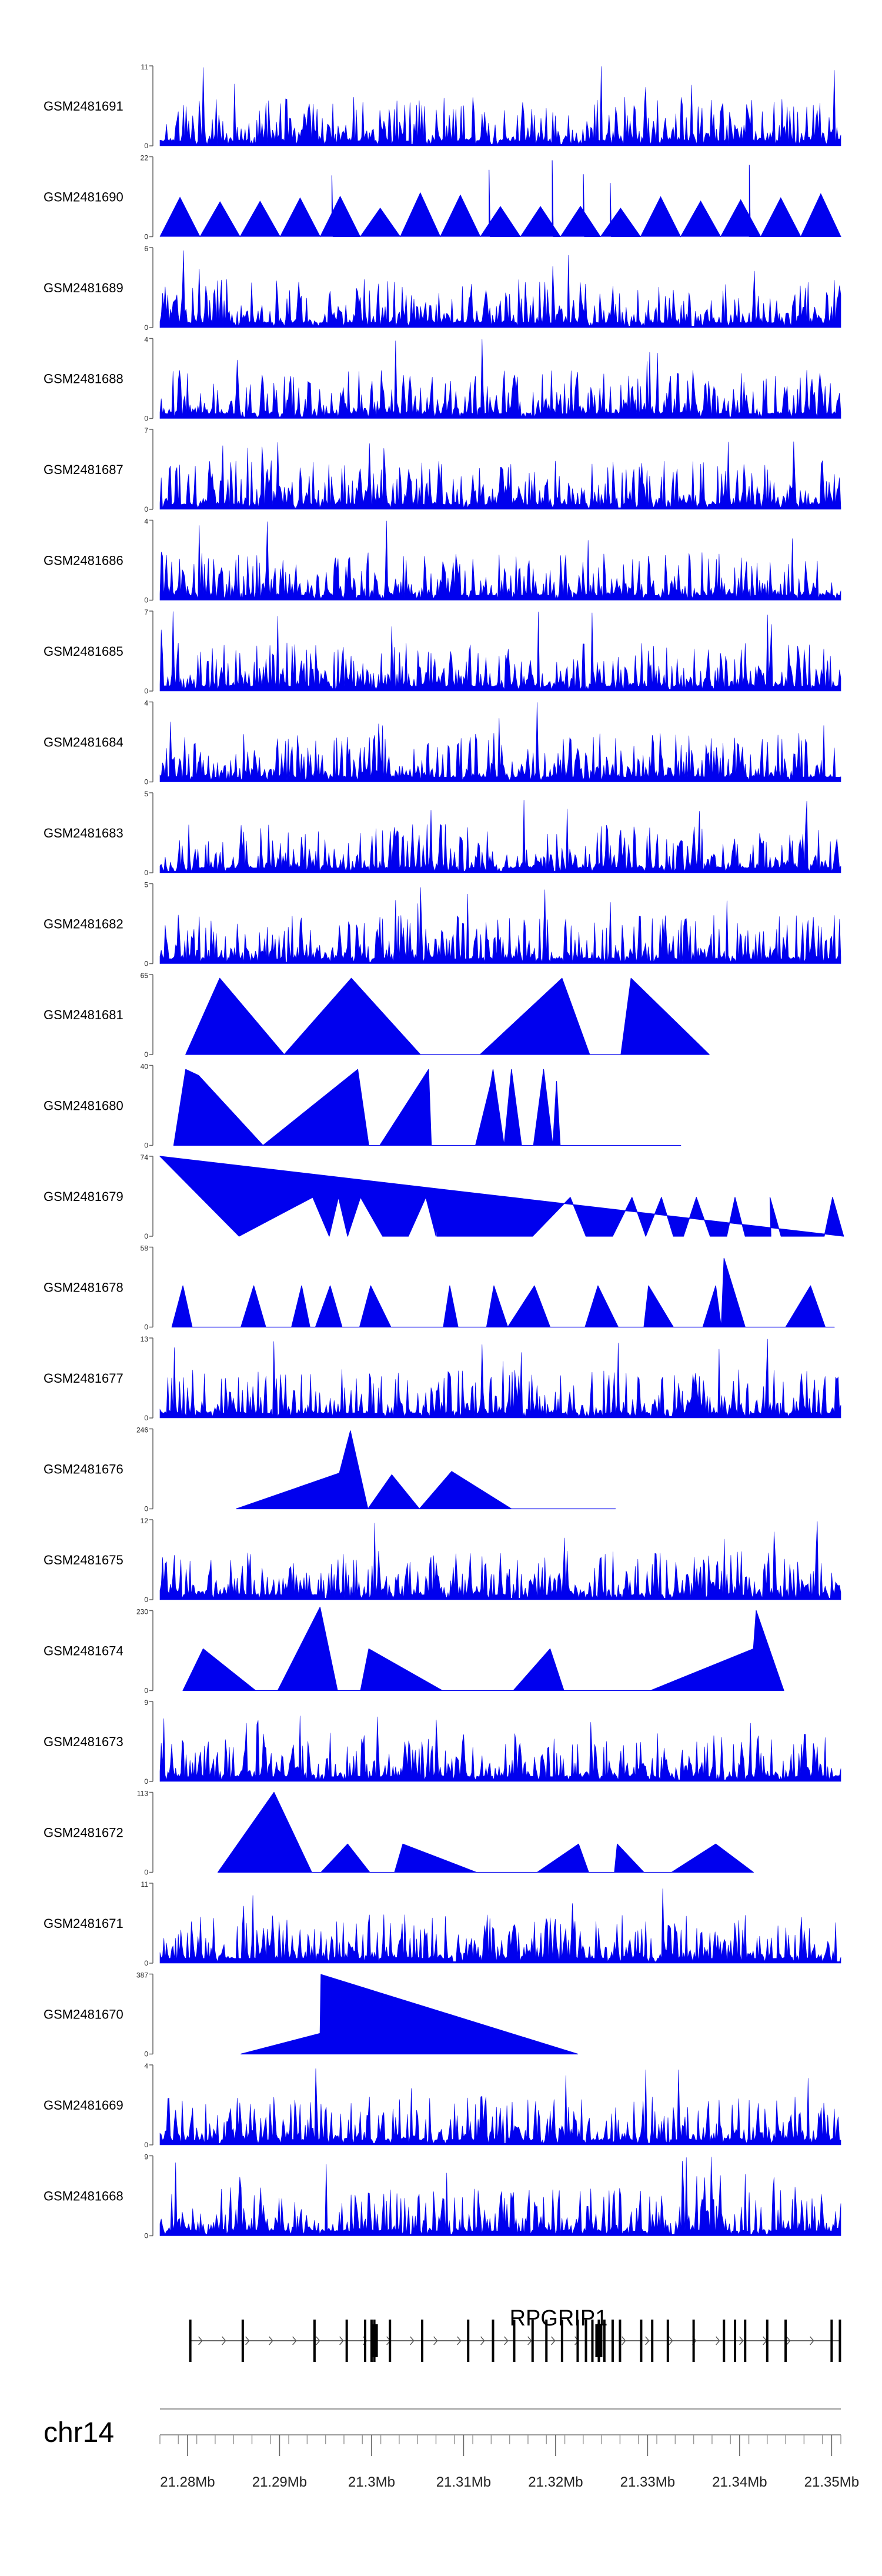 This screenshot has height=2576, width=882. What do you see at coordinates (83, 1651) in the screenshot?
I see `track-label: GSM2481674` at bounding box center [83, 1651].